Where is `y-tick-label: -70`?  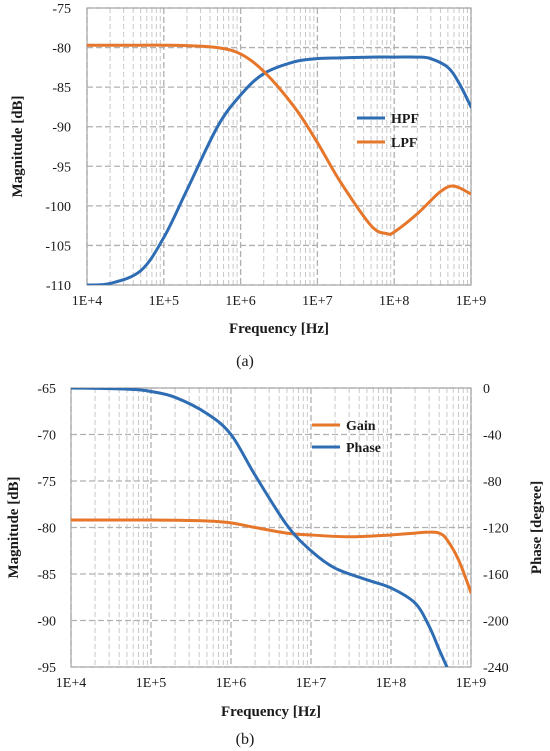 y-tick-label: -70 is located at coordinates (46, 436).